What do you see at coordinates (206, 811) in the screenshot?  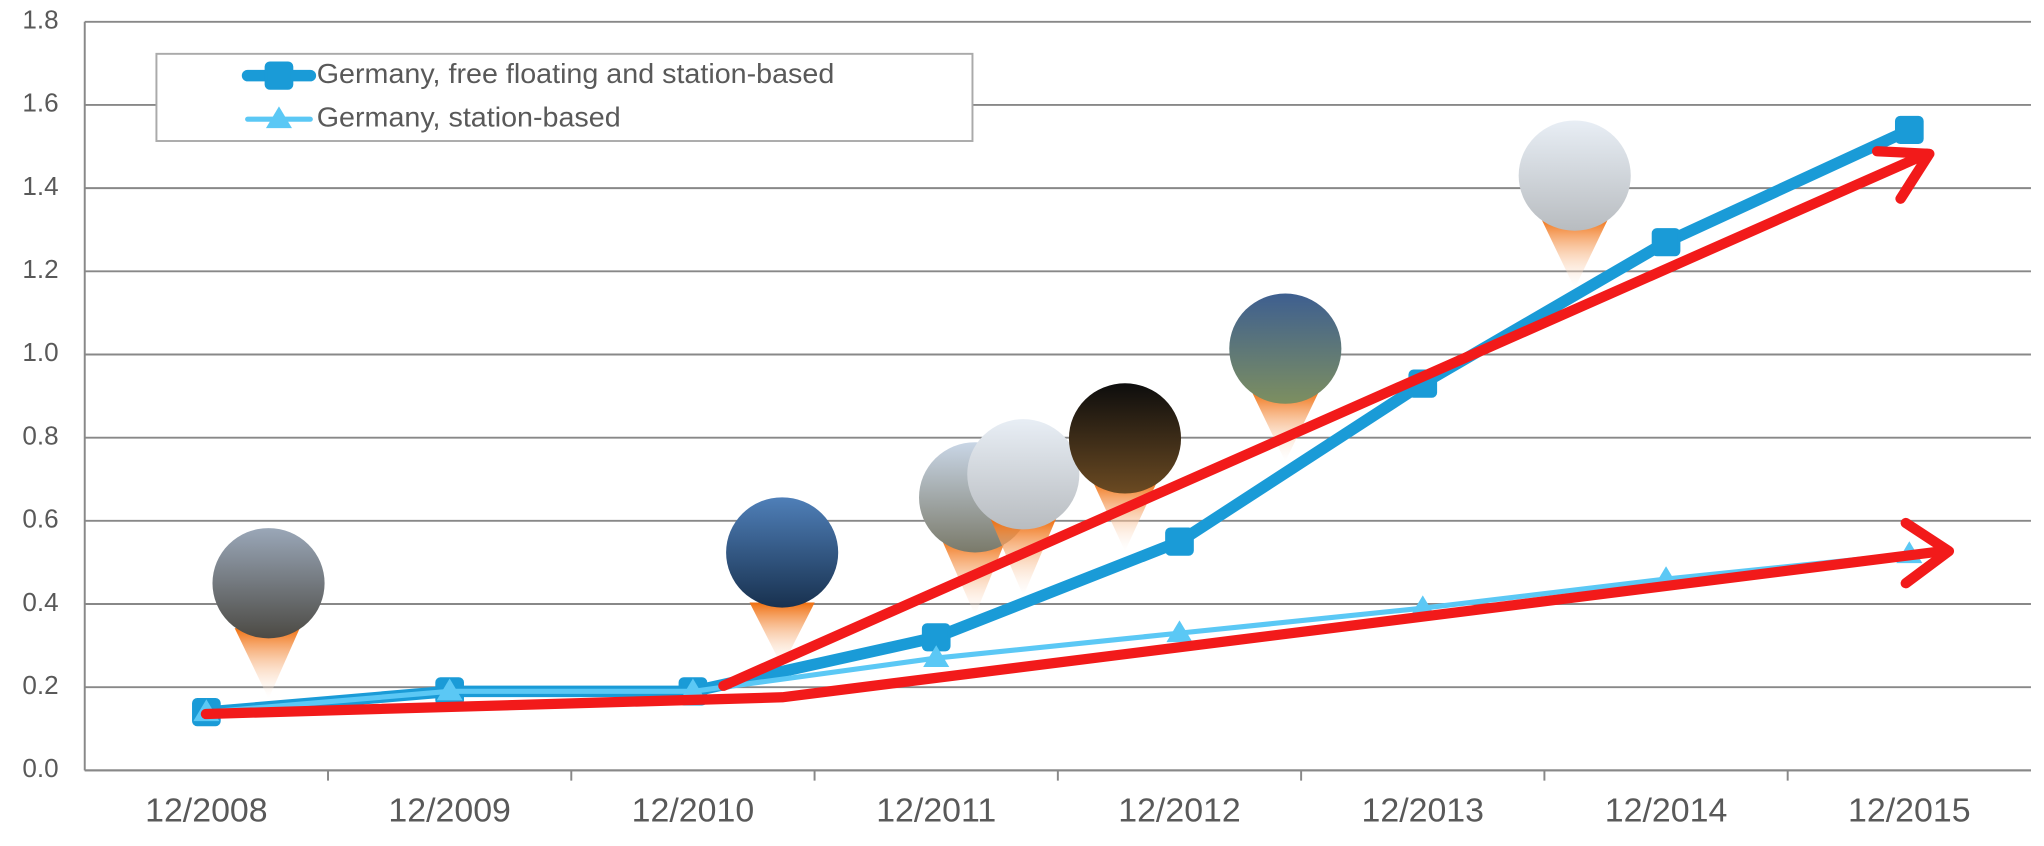 I see `x-tick-label: 12/2008` at bounding box center [206, 811].